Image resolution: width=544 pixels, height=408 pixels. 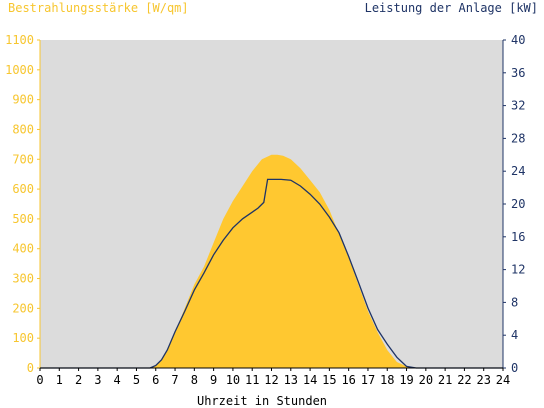 What do you see at coordinates (271, 380) in the screenshot?
I see `x-tick-label: 12` at bounding box center [271, 380].